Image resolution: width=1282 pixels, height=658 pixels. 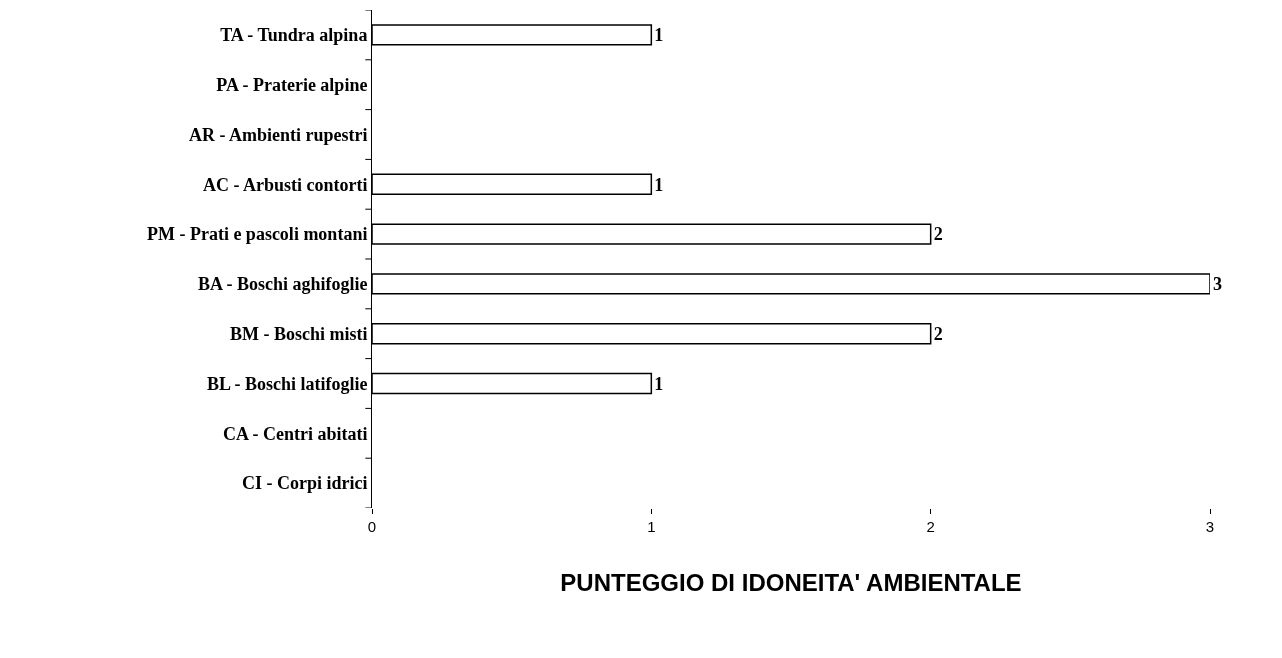 I want to click on y-tick-label: CI - Corpi idrici, so click(x=304, y=483).